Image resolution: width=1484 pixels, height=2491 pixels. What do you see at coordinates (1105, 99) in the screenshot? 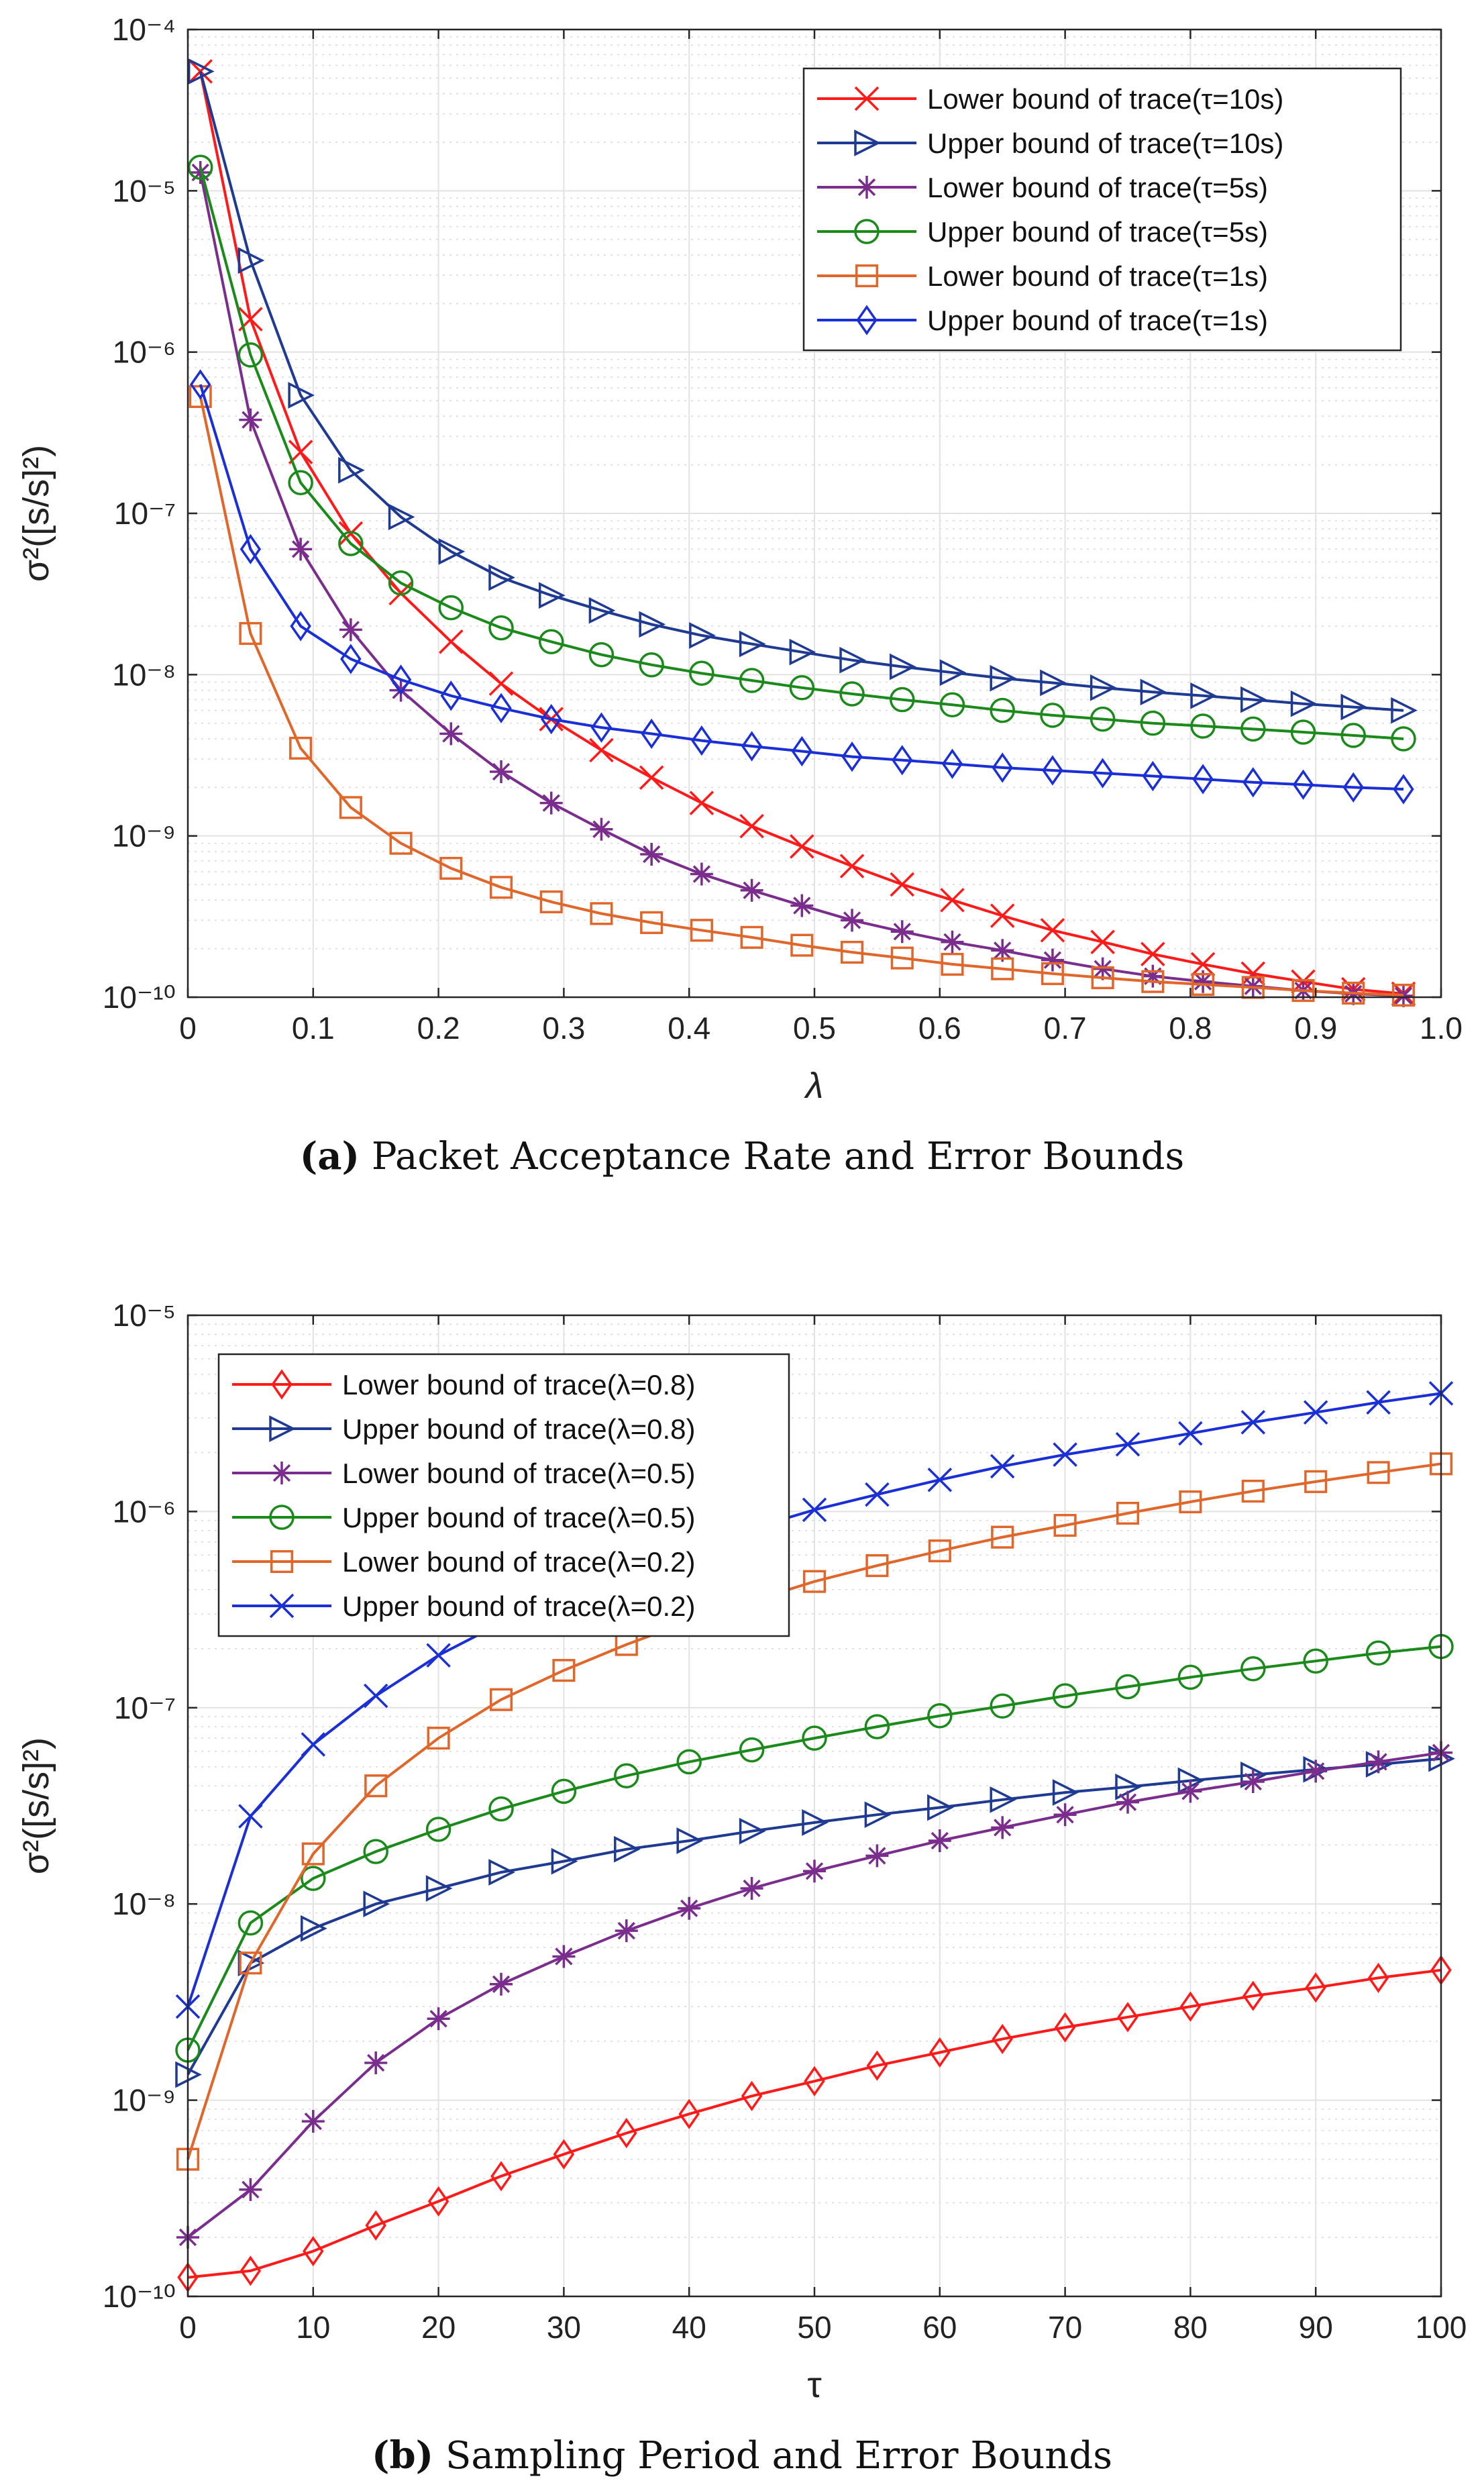
I see `legend-label-a-0: Lower bound of trace(τ=10s)` at bounding box center [1105, 99].